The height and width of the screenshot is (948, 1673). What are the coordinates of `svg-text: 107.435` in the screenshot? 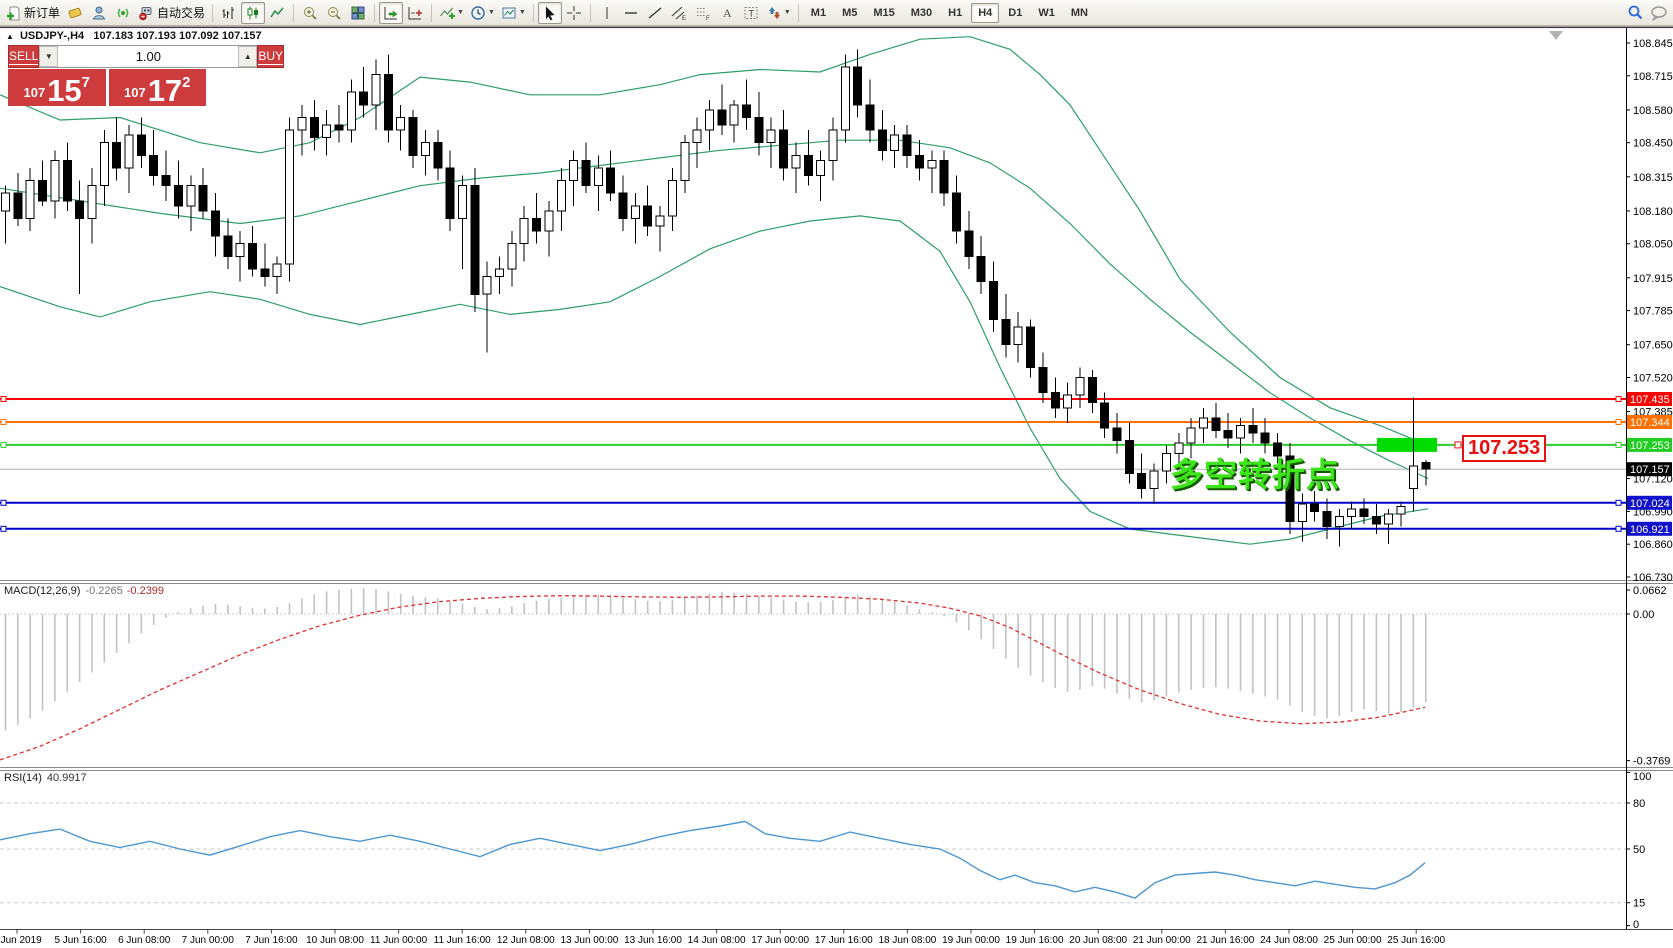 It's located at (1650, 400).